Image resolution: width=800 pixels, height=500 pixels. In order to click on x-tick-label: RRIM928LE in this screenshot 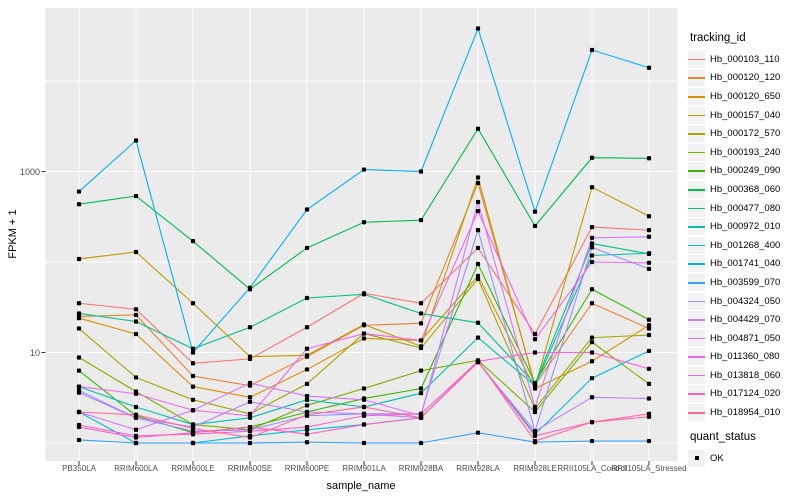, I will do `click(535, 468)`.